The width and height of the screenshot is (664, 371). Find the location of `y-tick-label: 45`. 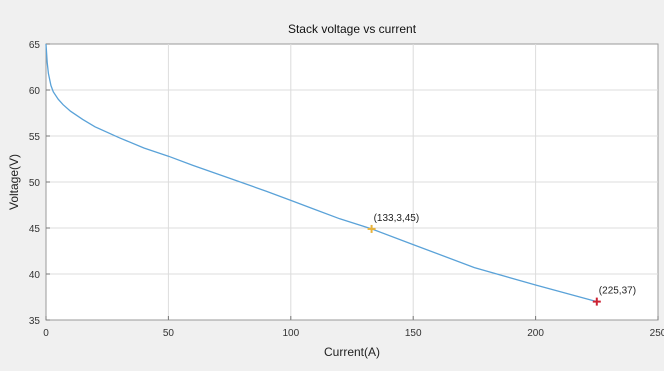

y-tick-label: 45 is located at coordinates (35, 229).